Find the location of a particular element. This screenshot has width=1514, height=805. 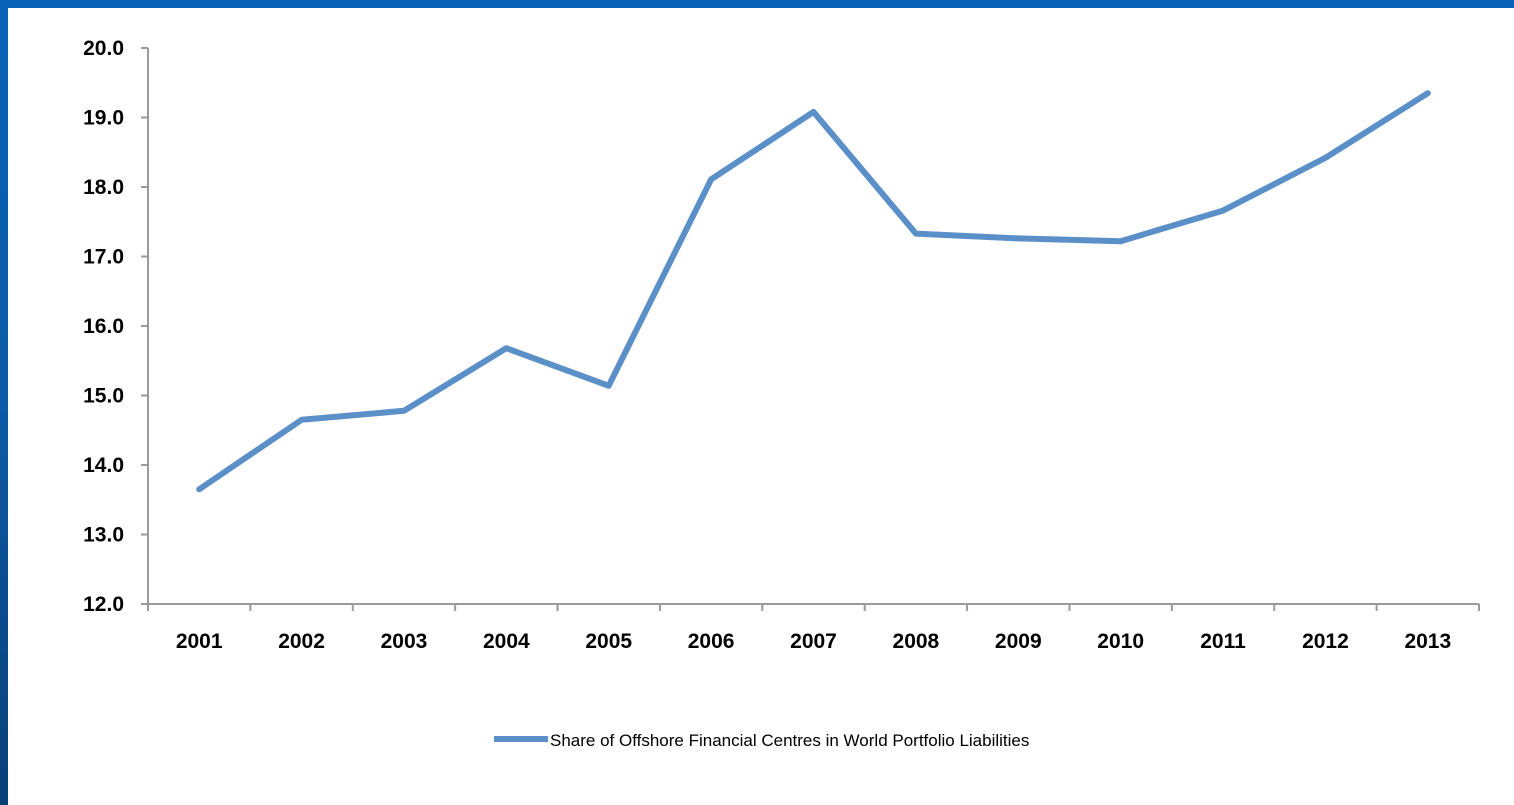

y-tick-label: 17.0 is located at coordinates (103, 257).